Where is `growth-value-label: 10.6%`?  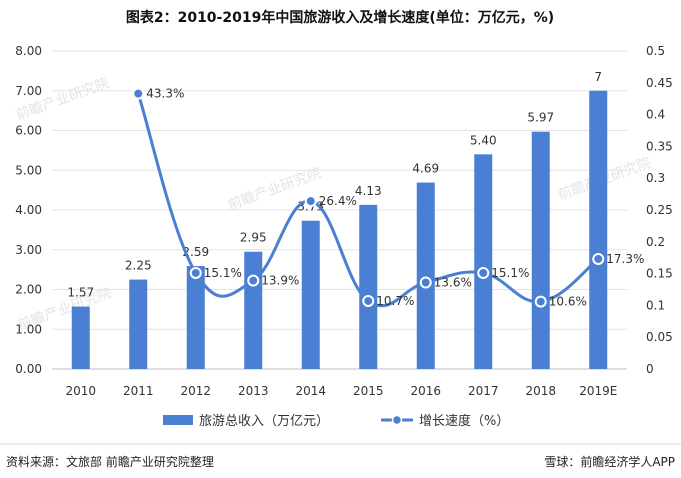 growth-value-label: 10.6% is located at coordinates (568, 302).